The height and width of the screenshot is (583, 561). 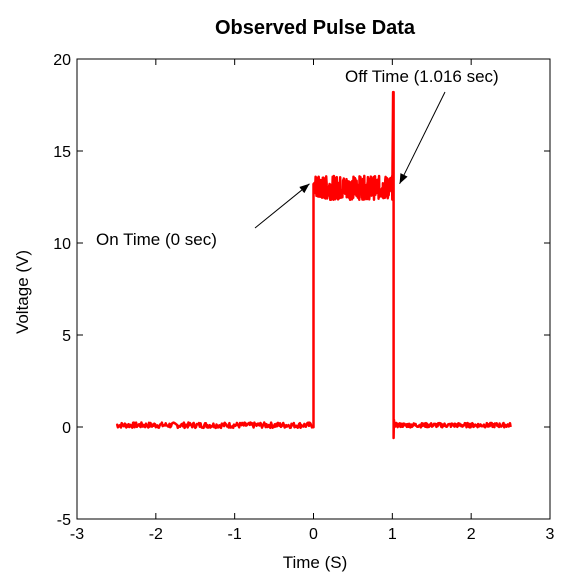 What do you see at coordinates (66, 428) in the screenshot?
I see `y-tick-label: 0` at bounding box center [66, 428].